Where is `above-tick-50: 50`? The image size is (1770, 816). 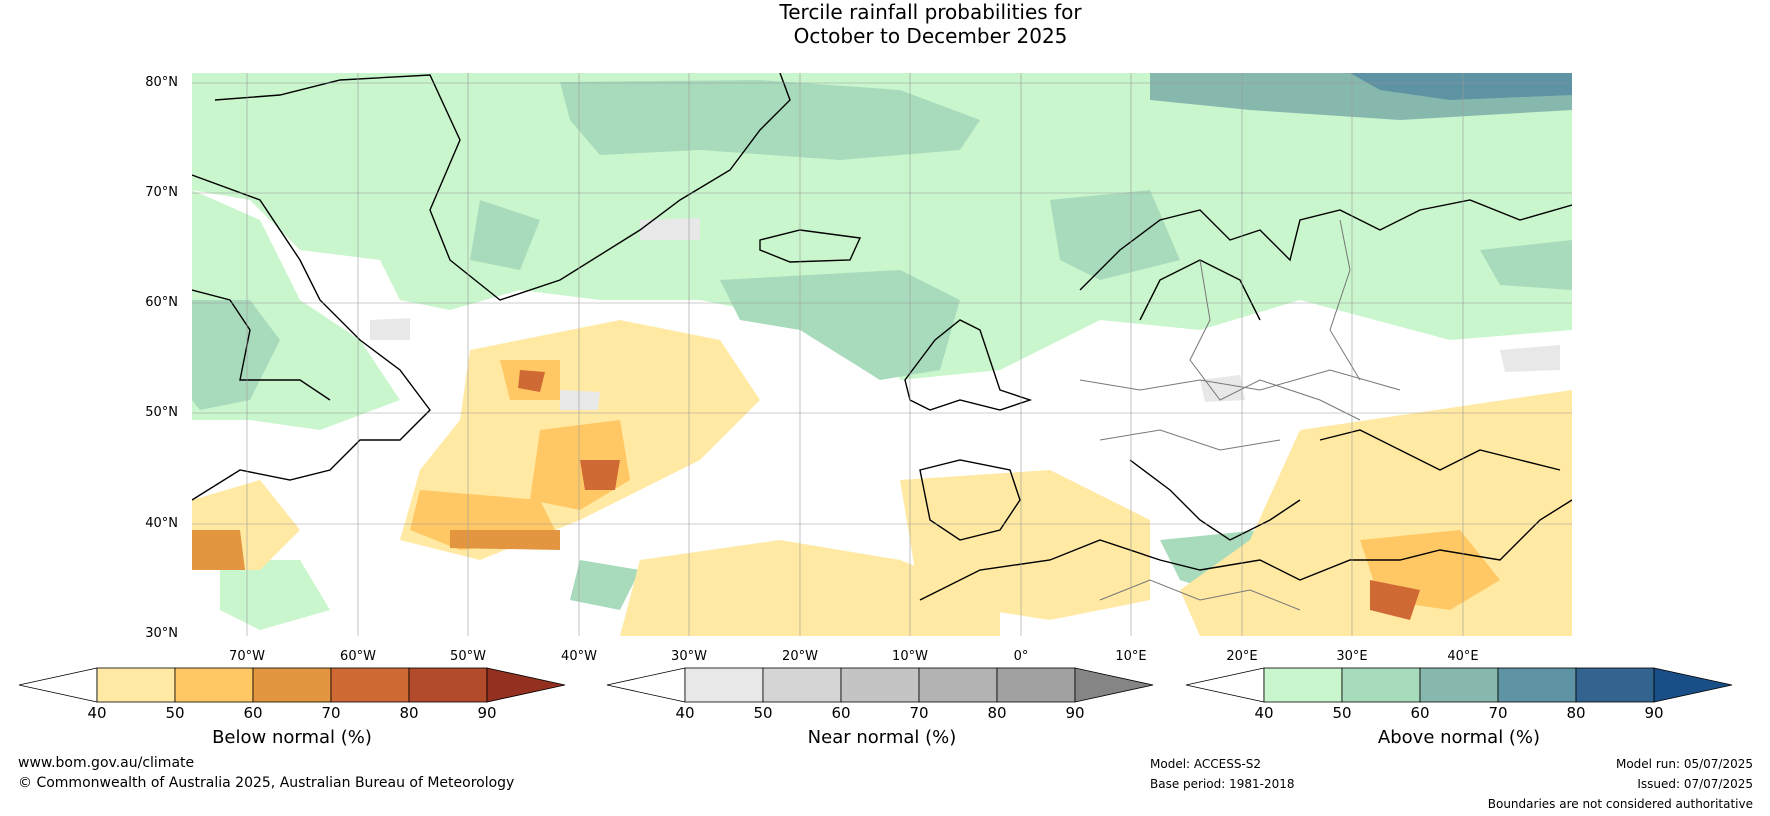
above-tick-50: 50 is located at coordinates (1342, 713).